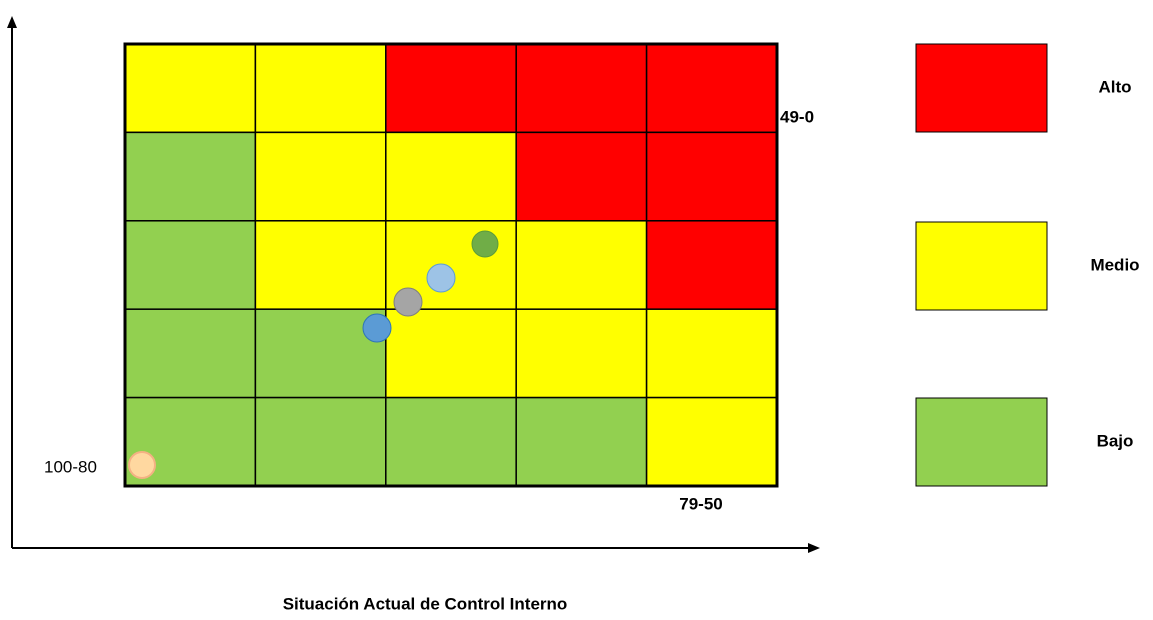 Image resolution: width=1153 pixels, height=620 pixels. Describe the element at coordinates (700, 503) in the screenshot. I see `label: 79-50` at that location.